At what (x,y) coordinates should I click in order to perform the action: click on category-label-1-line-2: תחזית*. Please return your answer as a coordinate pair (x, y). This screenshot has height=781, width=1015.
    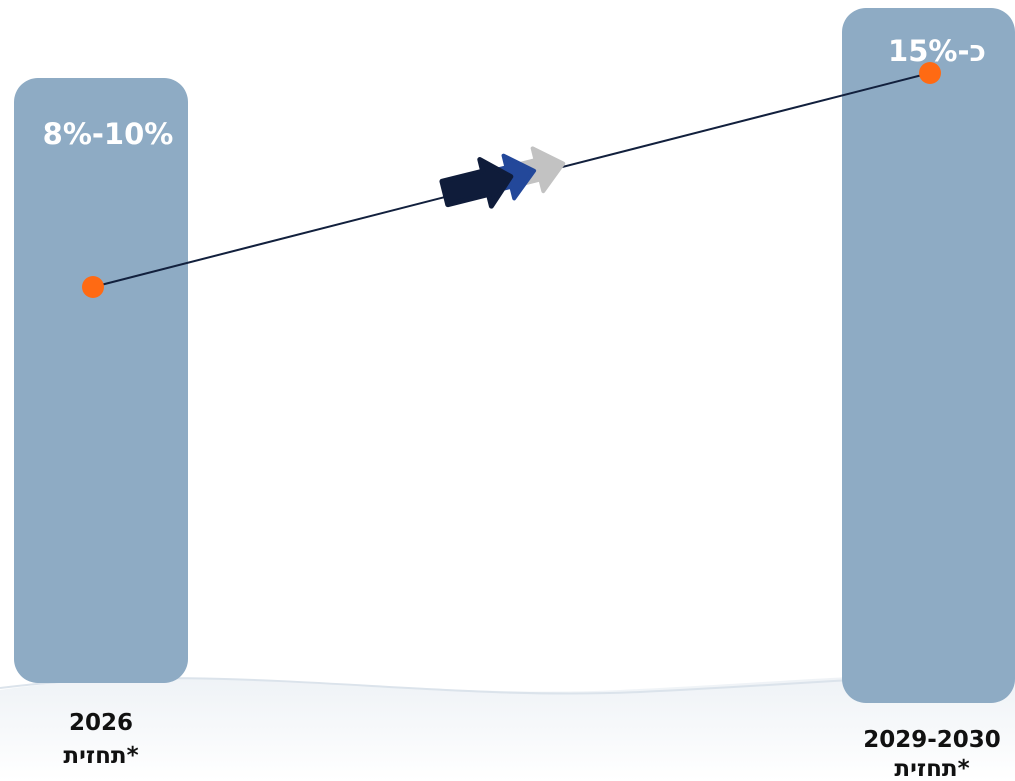
    Looking at the image, I should click on (100, 756).